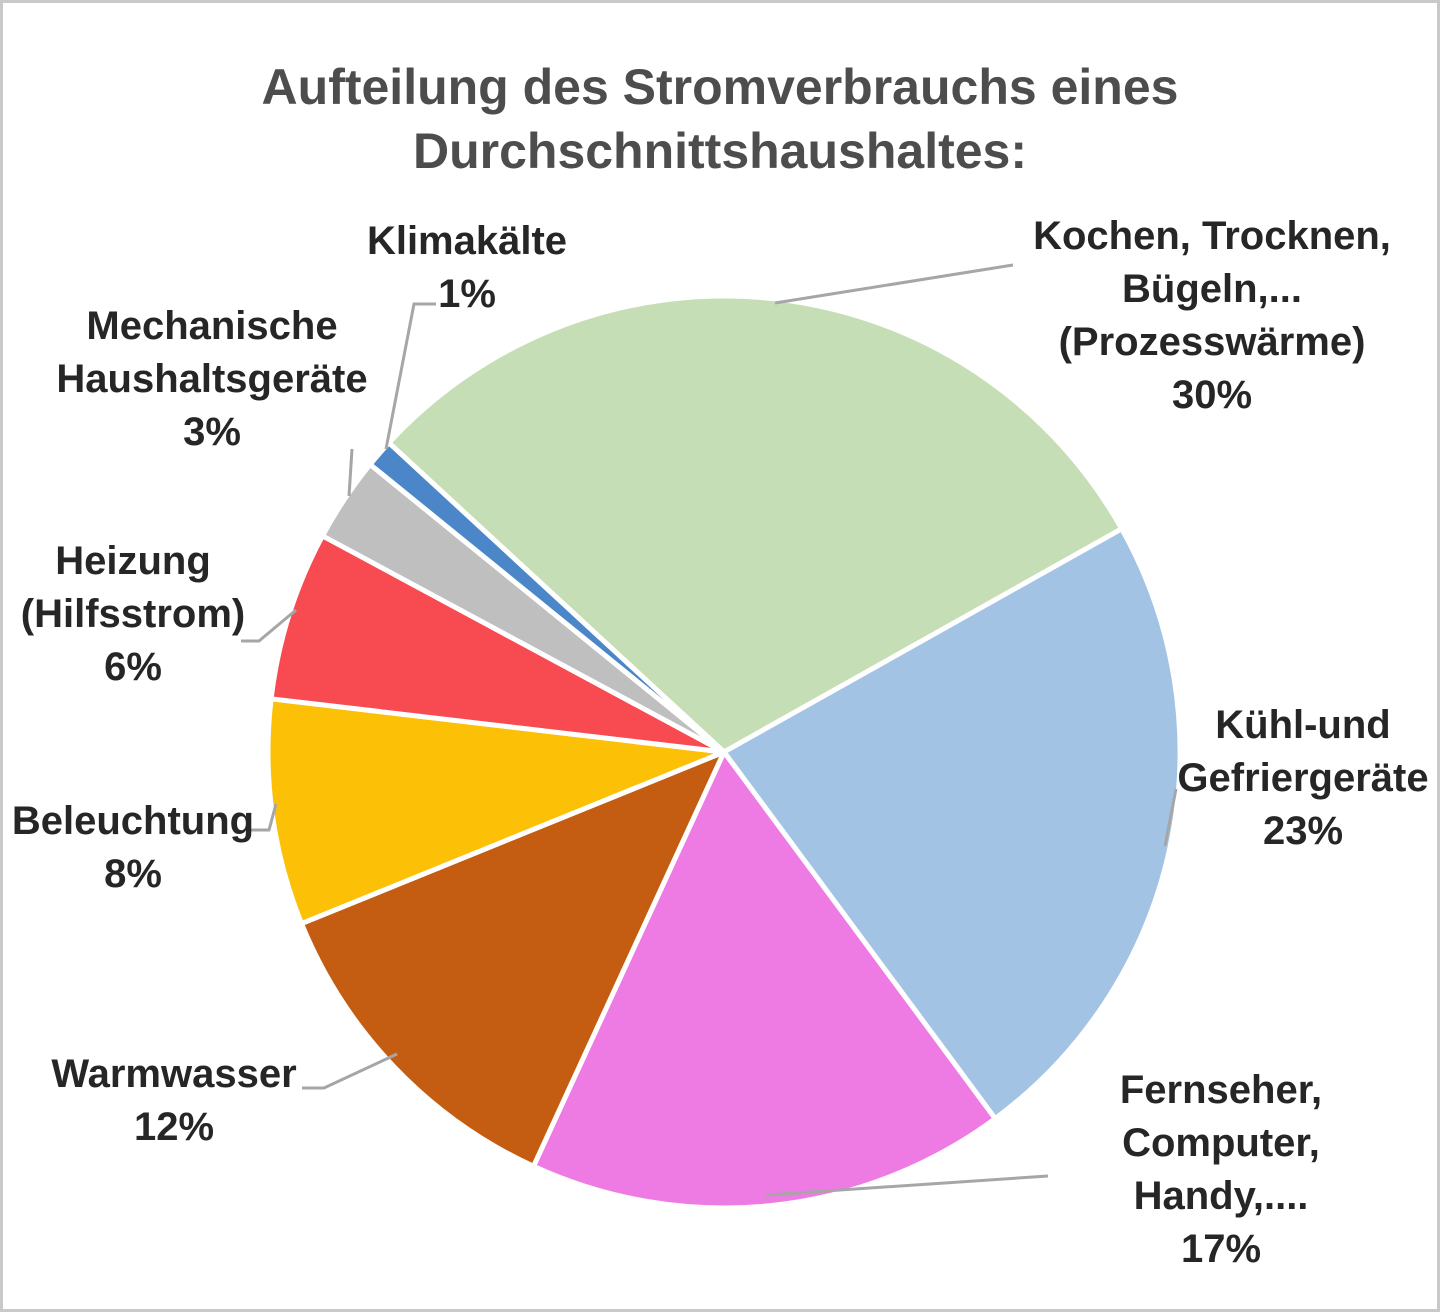 Image resolution: width=1440 pixels, height=1312 pixels. Describe the element at coordinates (1212, 341) in the screenshot. I see `slice-label-line: (Prozesswärme)` at that location.